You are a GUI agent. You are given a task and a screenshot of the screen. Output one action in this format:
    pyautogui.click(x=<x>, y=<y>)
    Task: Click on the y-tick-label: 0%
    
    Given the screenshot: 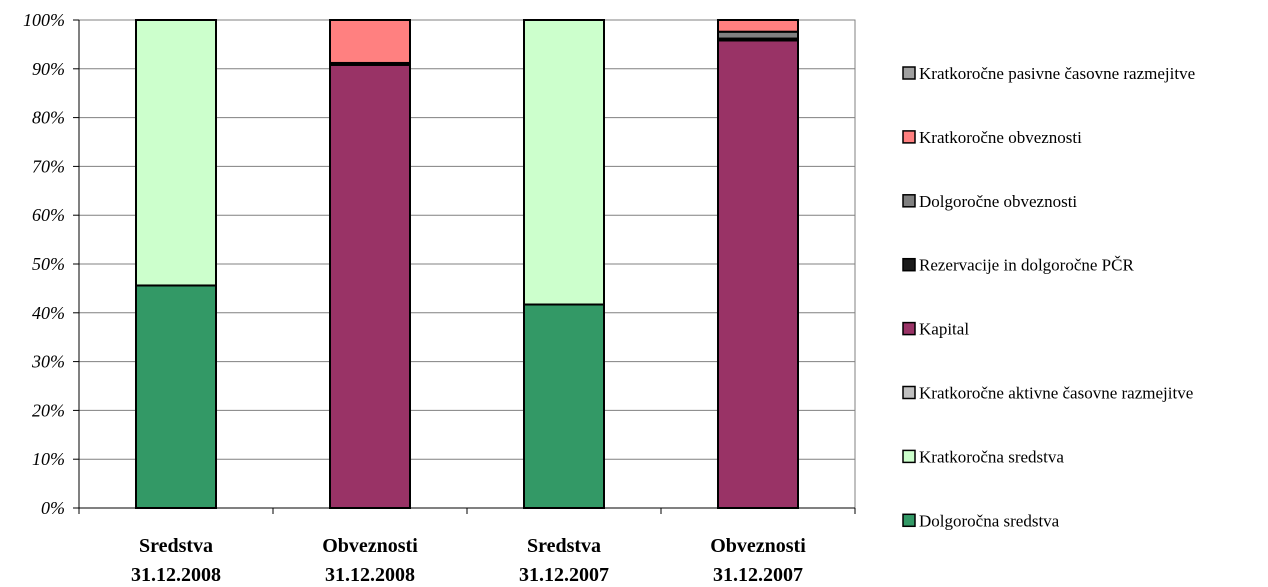 What is the action you would take?
    pyautogui.click(x=53, y=508)
    